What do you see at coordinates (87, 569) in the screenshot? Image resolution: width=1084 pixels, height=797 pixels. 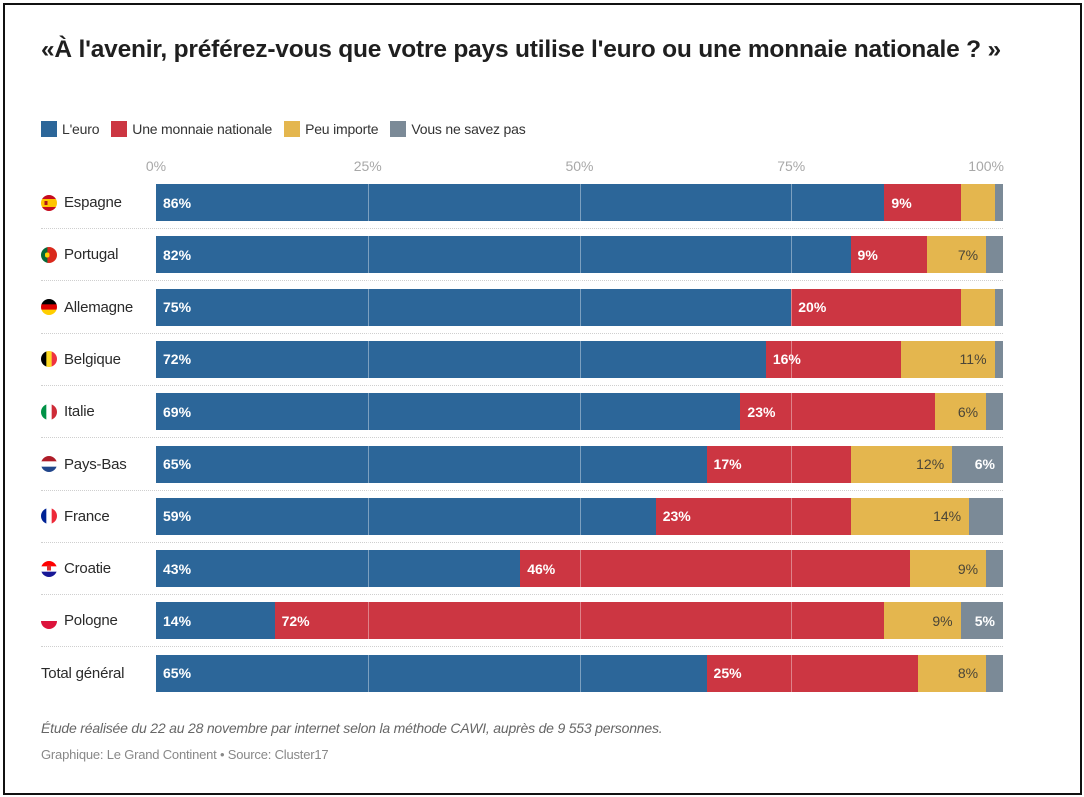 I see `category-name: Croatie` at bounding box center [87, 569].